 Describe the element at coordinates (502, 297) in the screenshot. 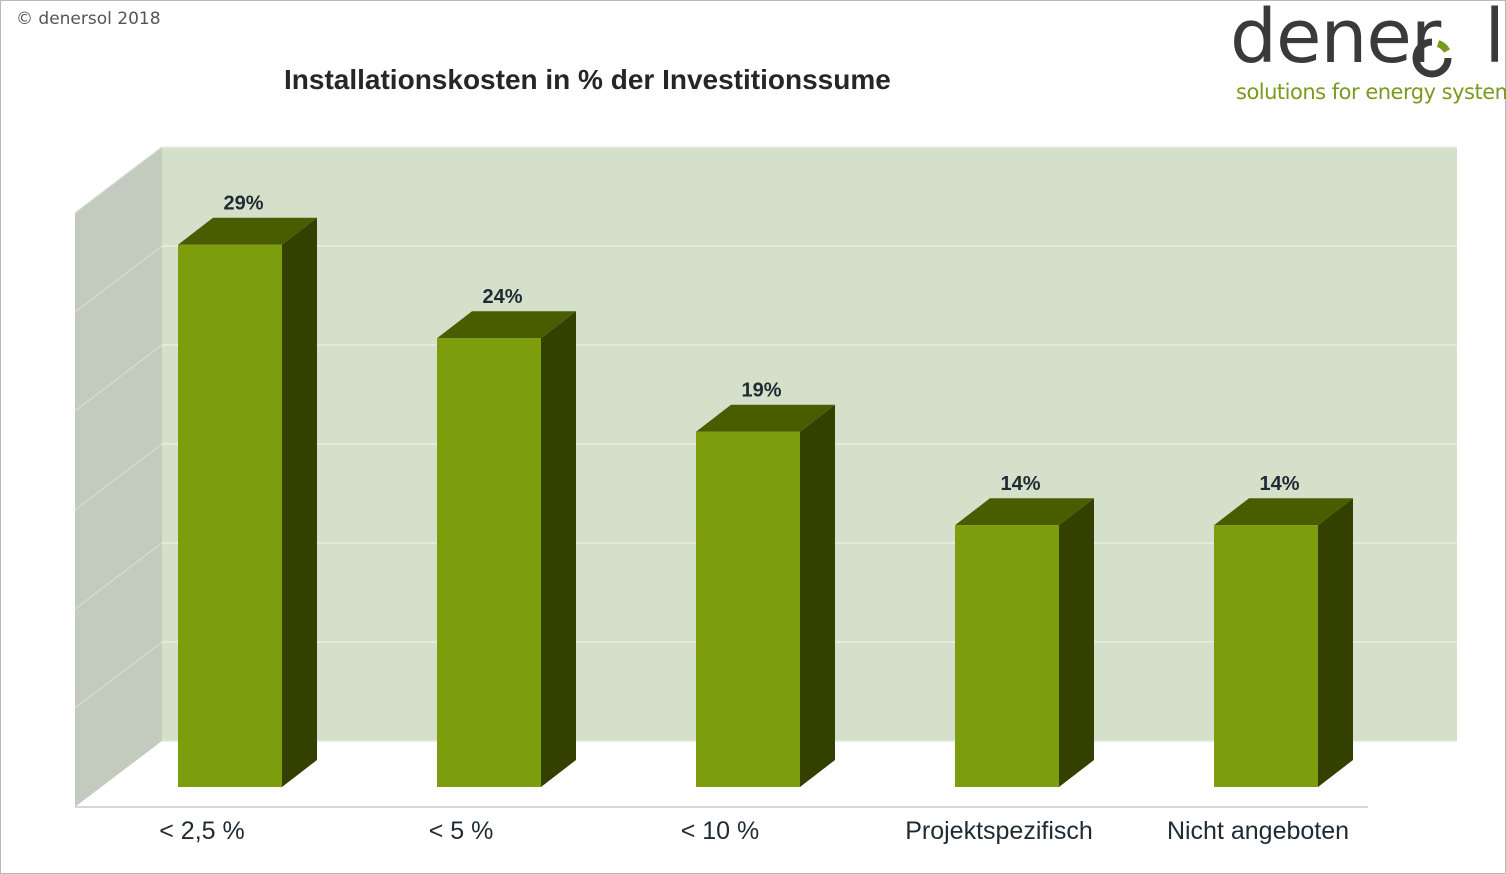

I see `data-label: 24%` at that location.